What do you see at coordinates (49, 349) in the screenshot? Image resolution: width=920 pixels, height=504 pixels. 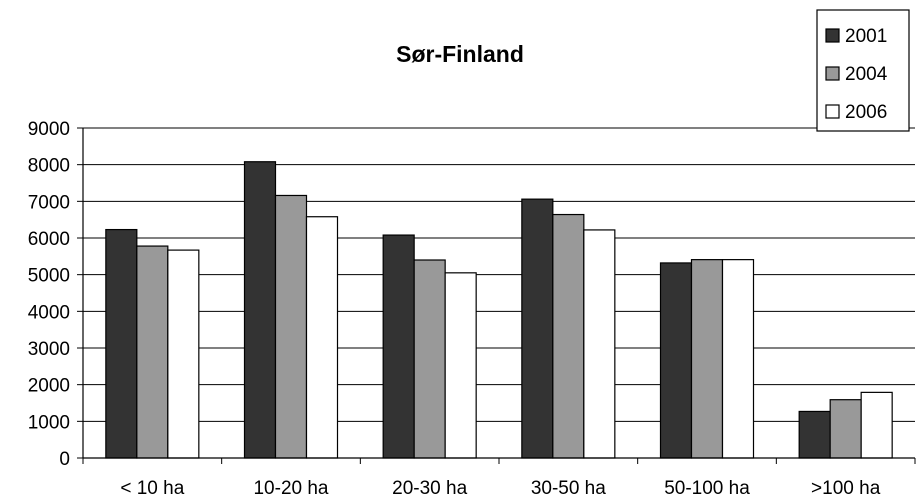 I see `y-tick-label: 3000` at bounding box center [49, 349].